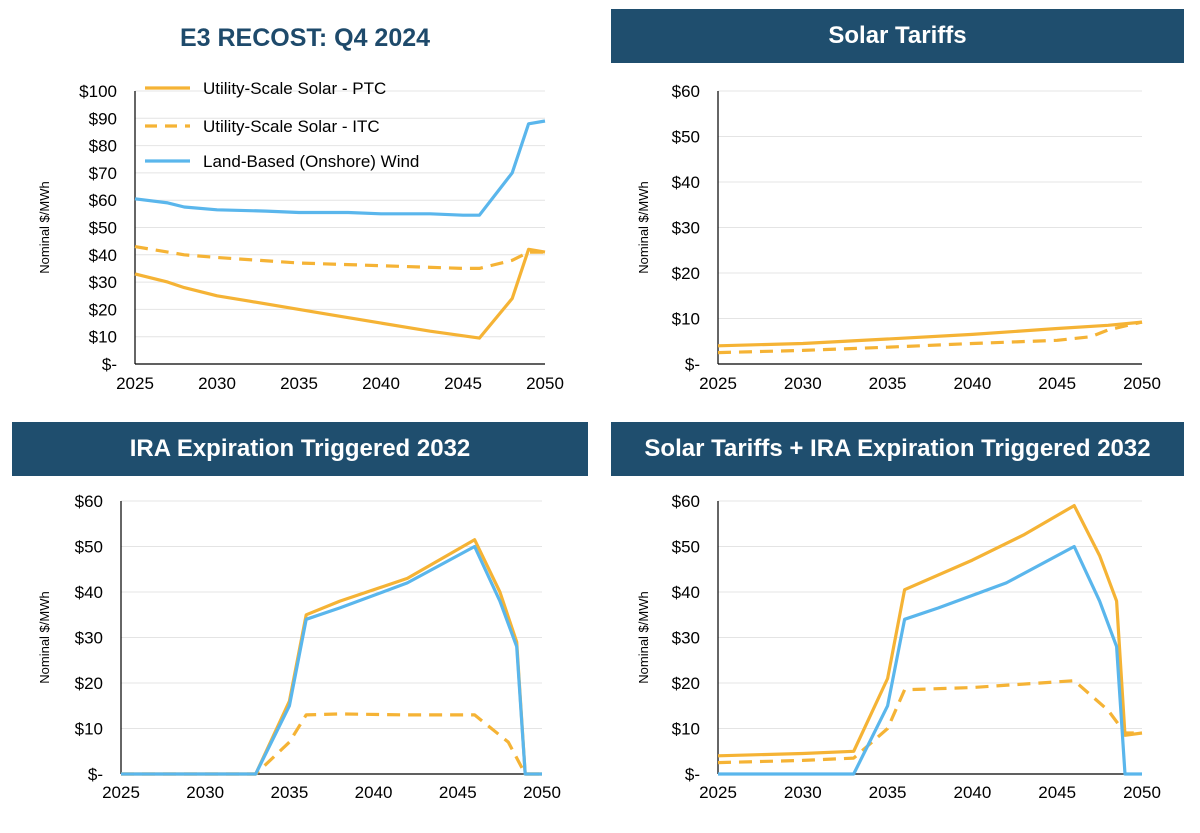  Describe the element at coordinates (103, 146) in the screenshot. I see `y-tick-label: $80` at that location.